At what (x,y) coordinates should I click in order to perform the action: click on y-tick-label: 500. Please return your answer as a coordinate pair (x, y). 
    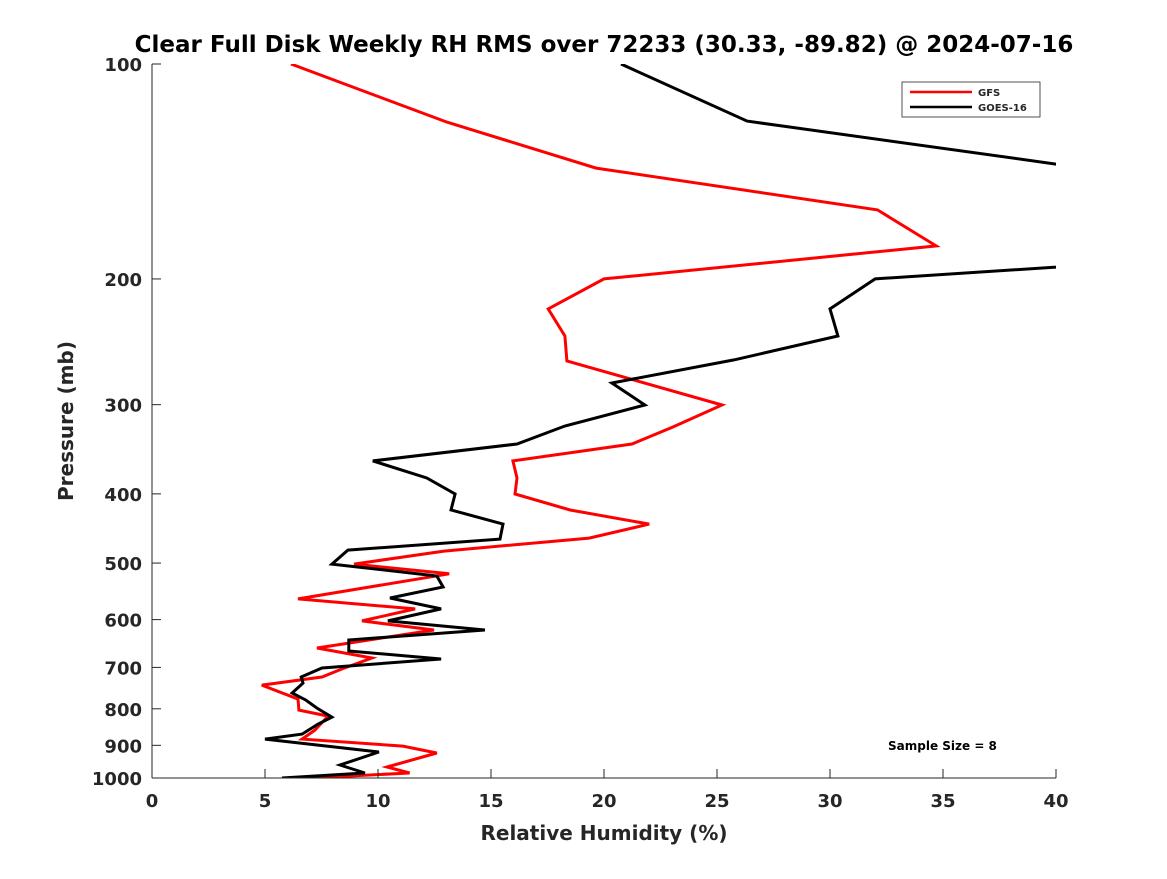
    Looking at the image, I should click on (123, 564).